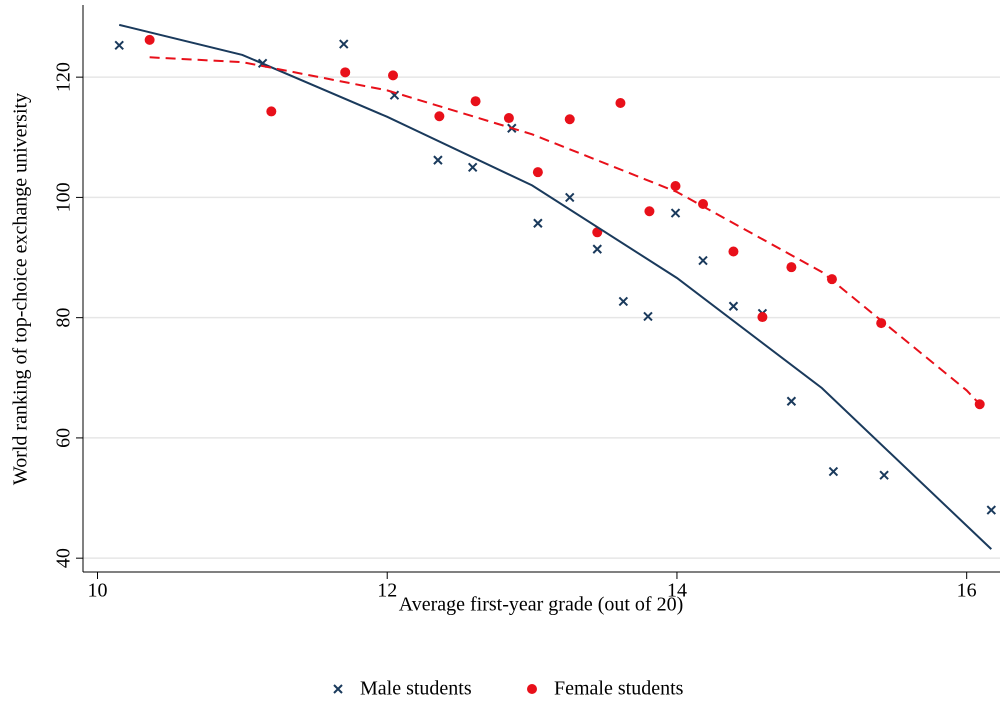  I want to click on y-tick-label: 60, so click(64, 438).